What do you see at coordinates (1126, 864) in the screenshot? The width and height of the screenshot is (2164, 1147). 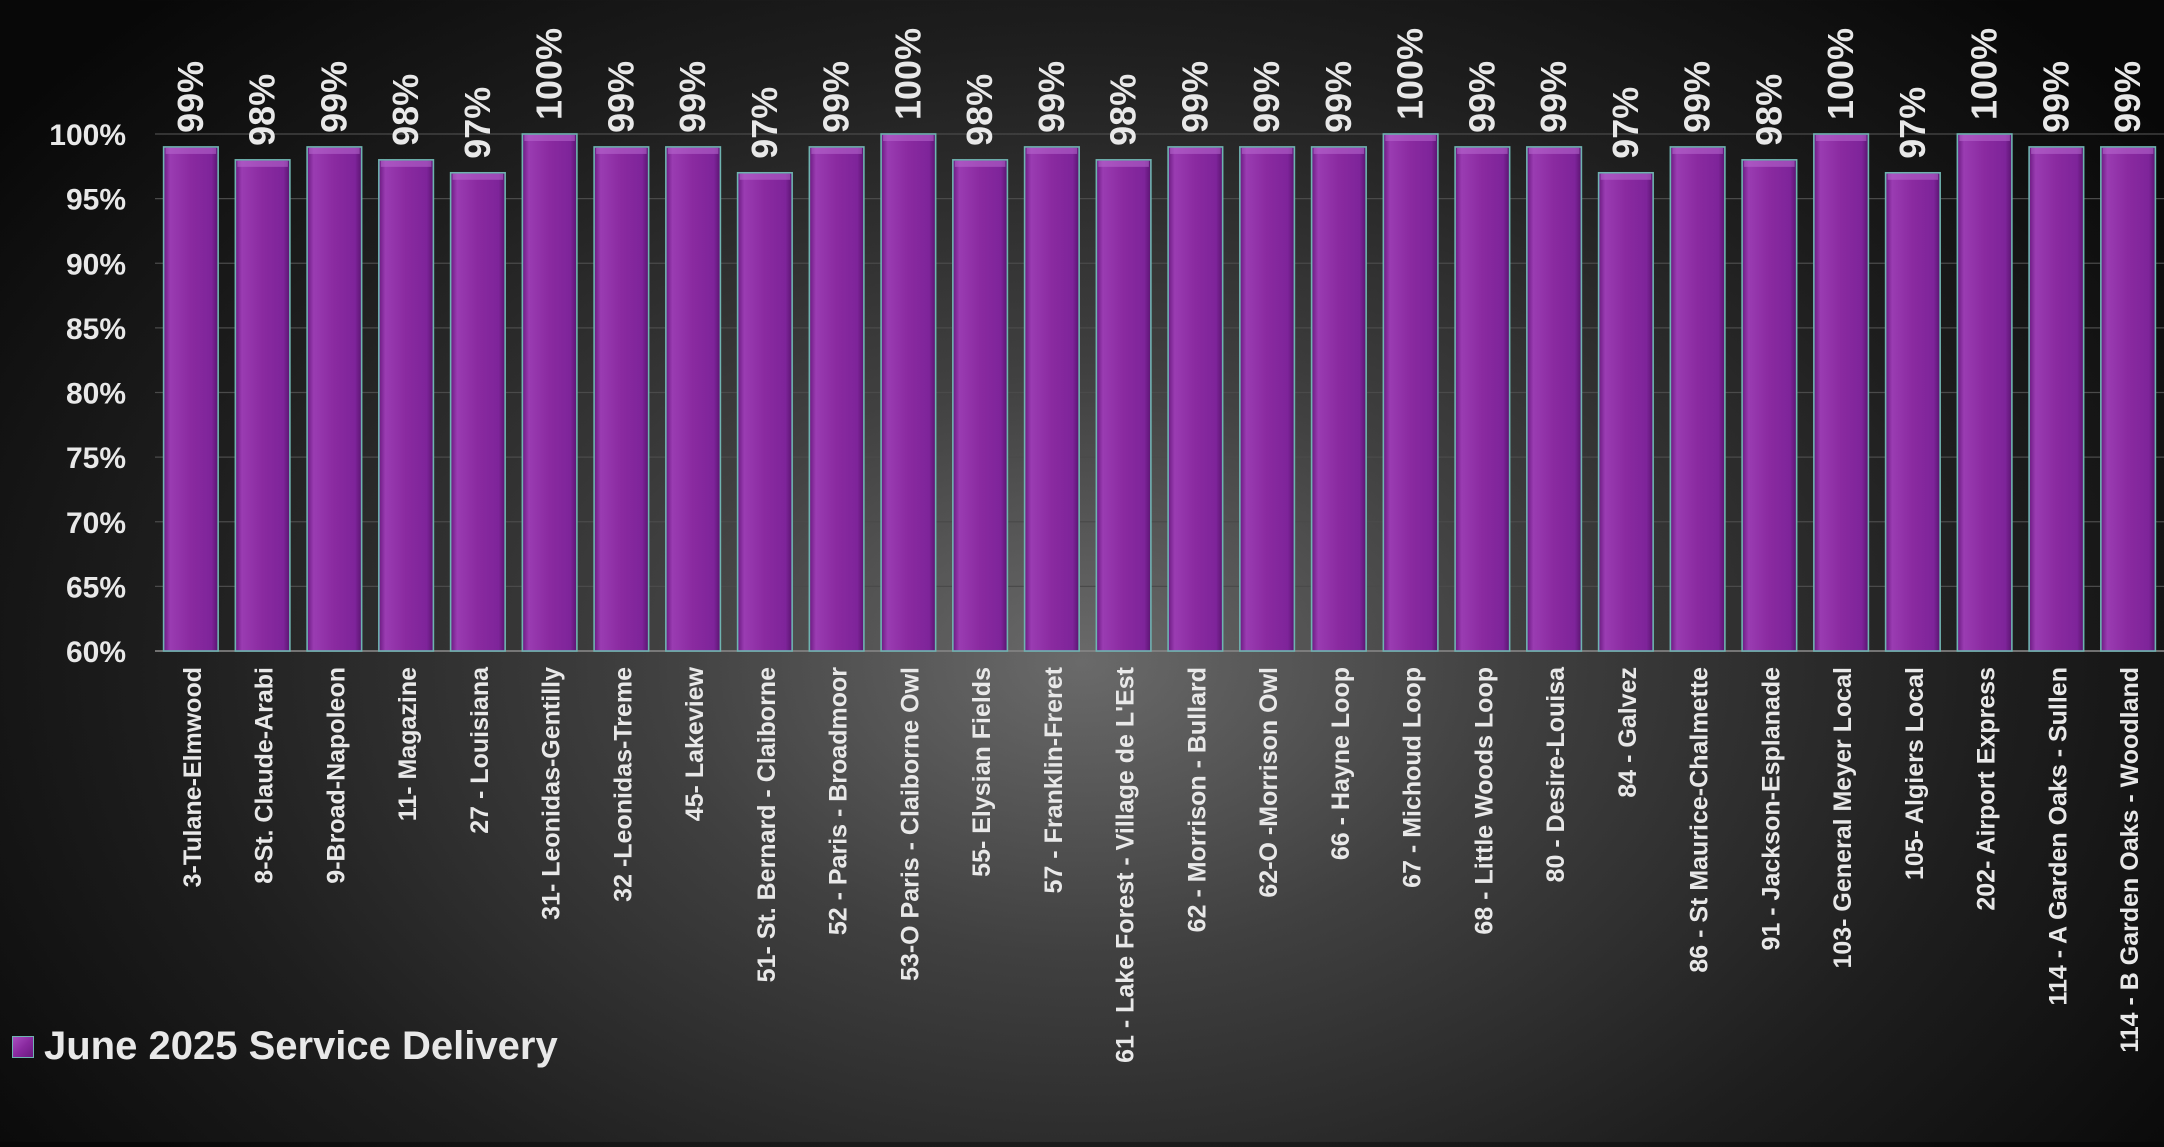 I see `x-tick-label: 61 - Lake Forest - Village de L'Est` at bounding box center [1126, 864].